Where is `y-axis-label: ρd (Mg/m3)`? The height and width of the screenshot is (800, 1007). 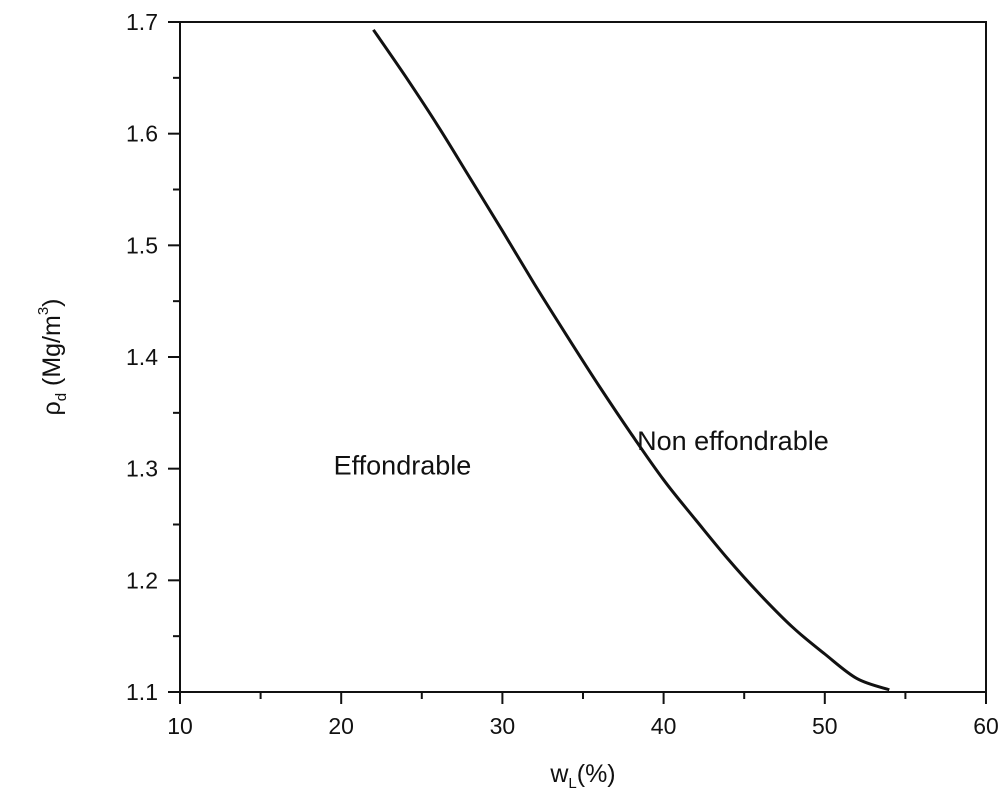 y-axis-label: ρd (Mg/m3) is located at coordinates (52, 356).